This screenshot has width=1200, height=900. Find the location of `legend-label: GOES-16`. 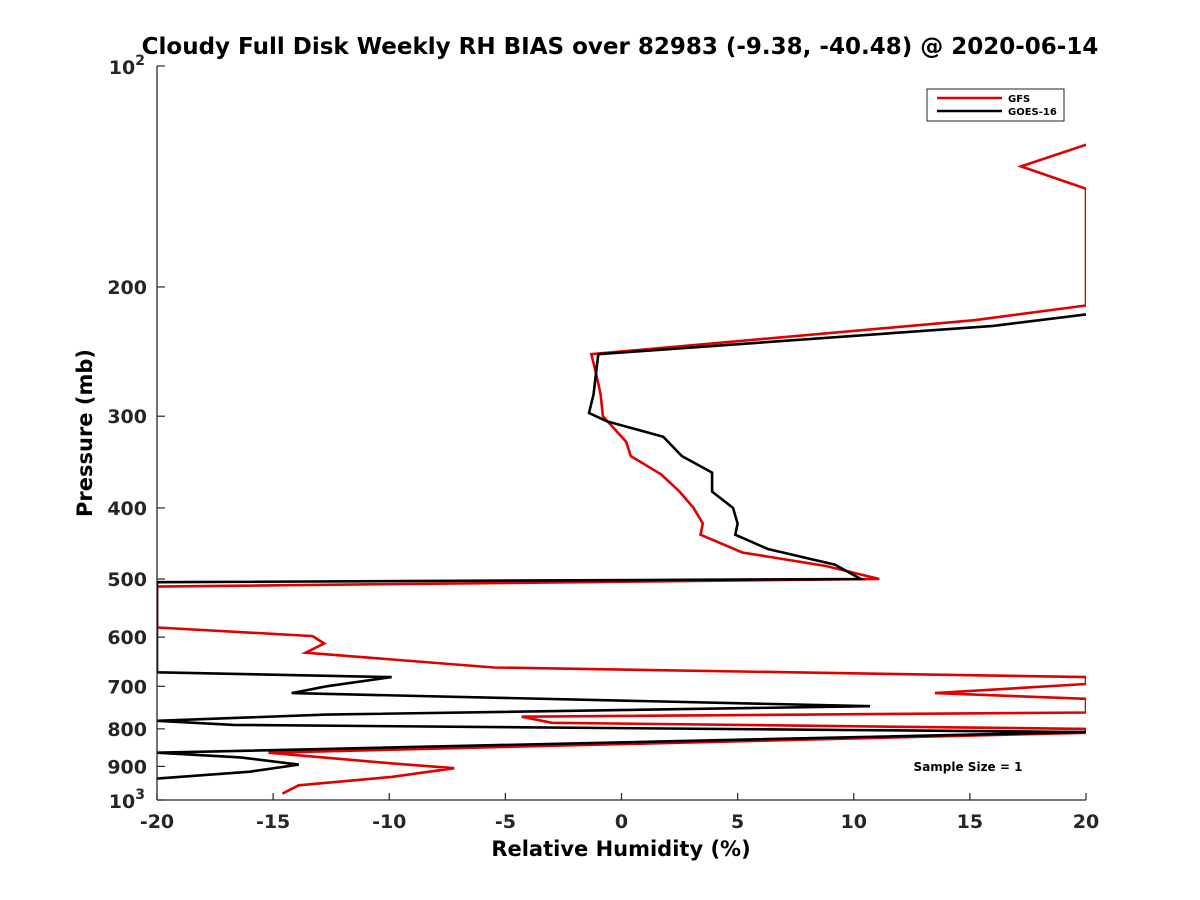

legend-label: GOES-16 is located at coordinates (1032, 112).